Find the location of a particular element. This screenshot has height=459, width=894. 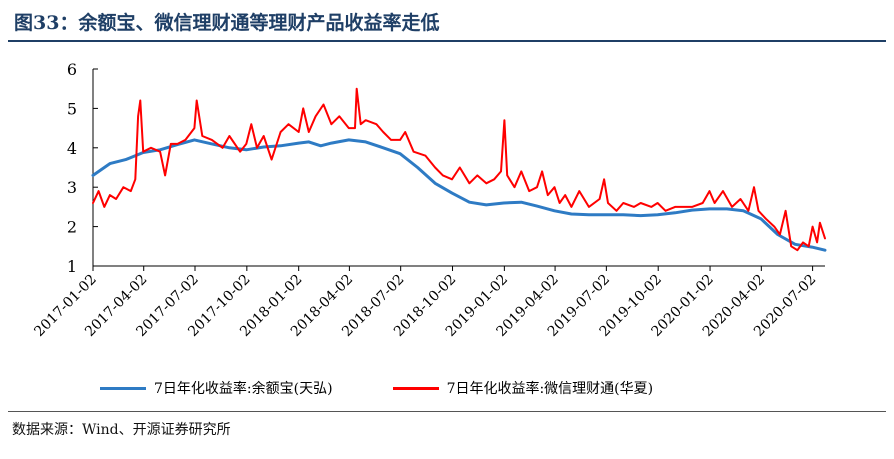

y-tick-label: 6 is located at coordinates (72, 69).